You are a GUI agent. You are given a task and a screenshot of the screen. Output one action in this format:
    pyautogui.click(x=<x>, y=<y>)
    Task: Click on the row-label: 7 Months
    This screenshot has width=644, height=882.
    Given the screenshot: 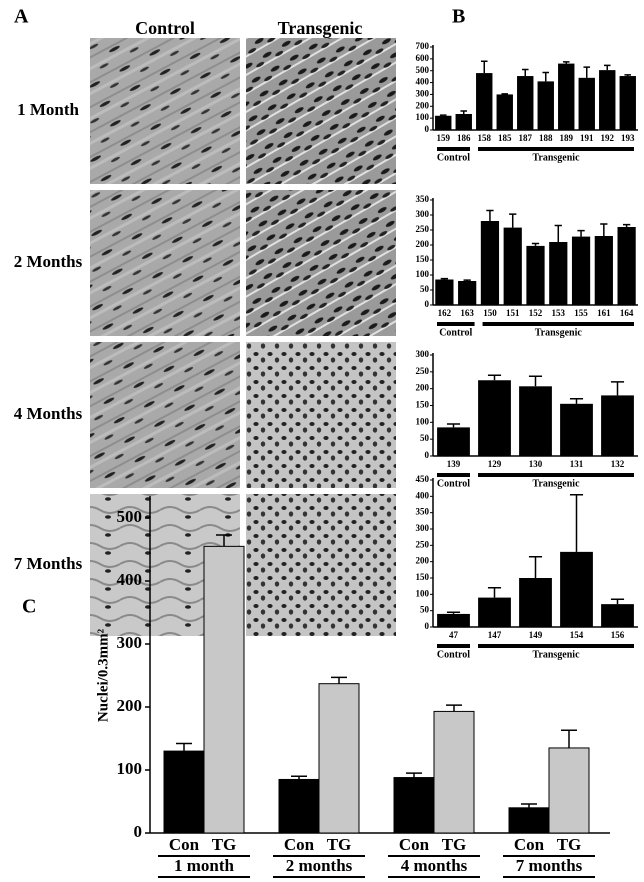 What is the action you would take?
    pyautogui.click(x=48, y=563)
    